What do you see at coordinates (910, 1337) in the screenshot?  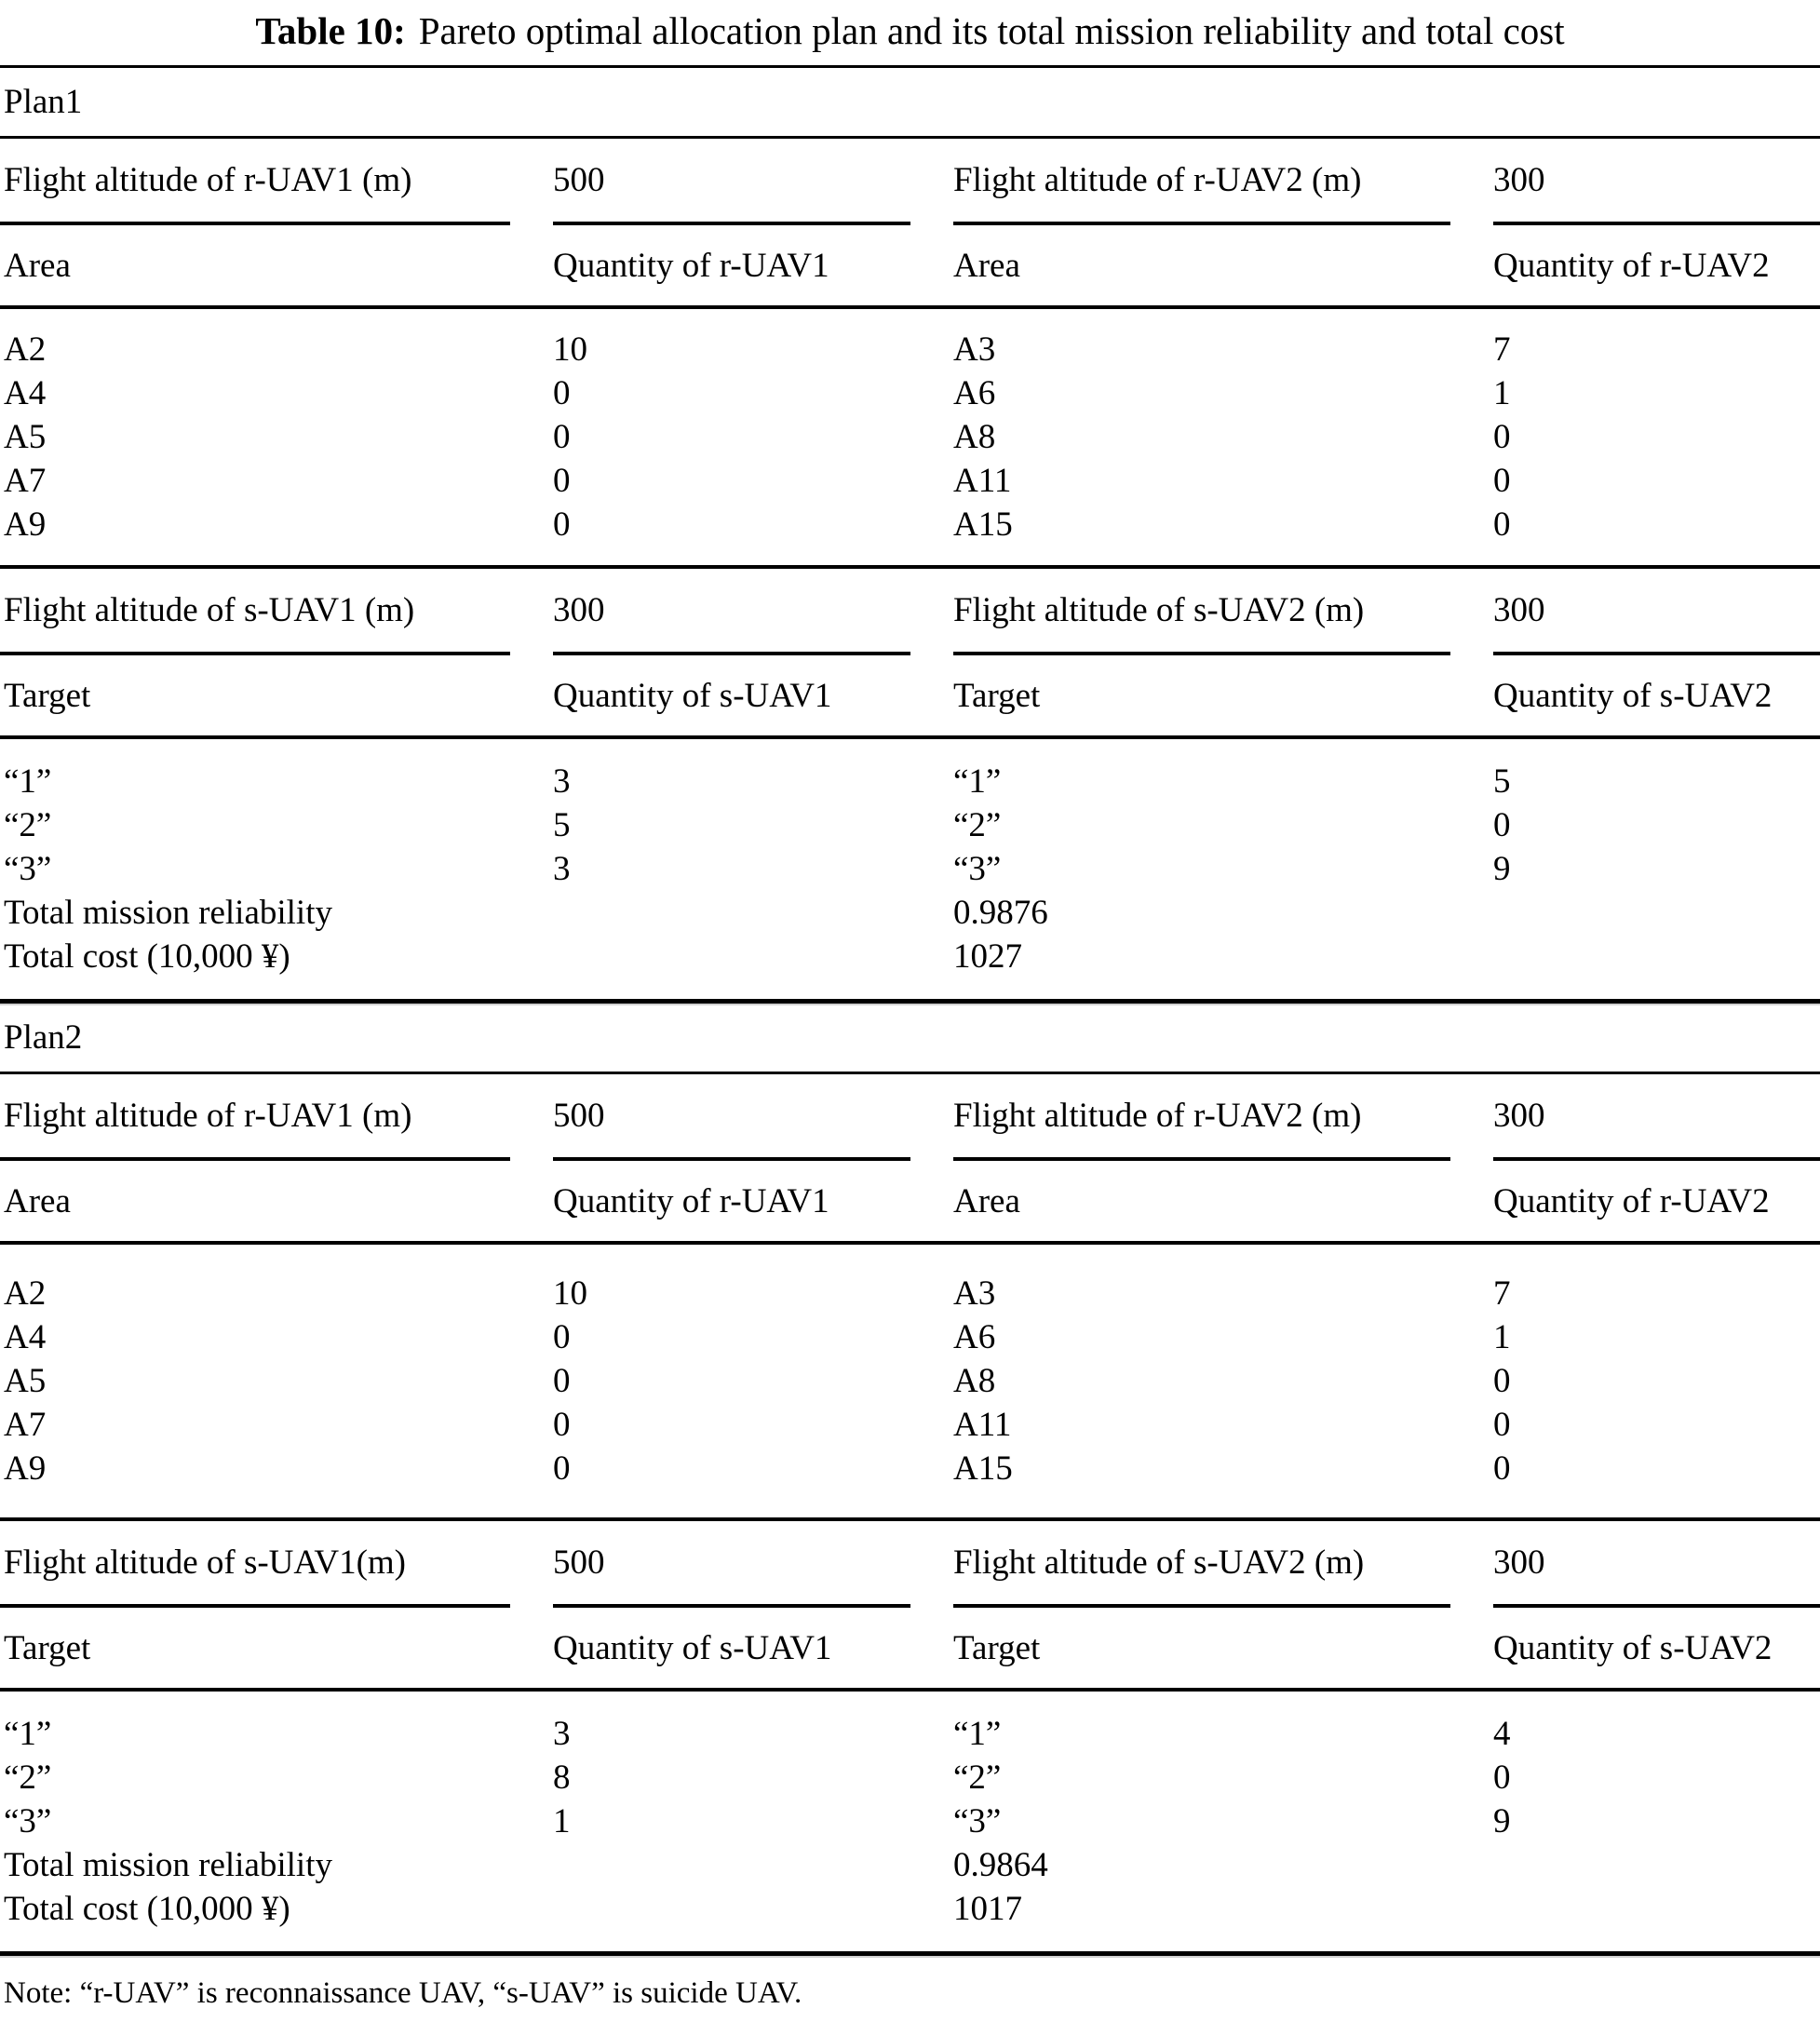 I see `table-row: A4 0 A6 1` at bounding box center [910, 1337].